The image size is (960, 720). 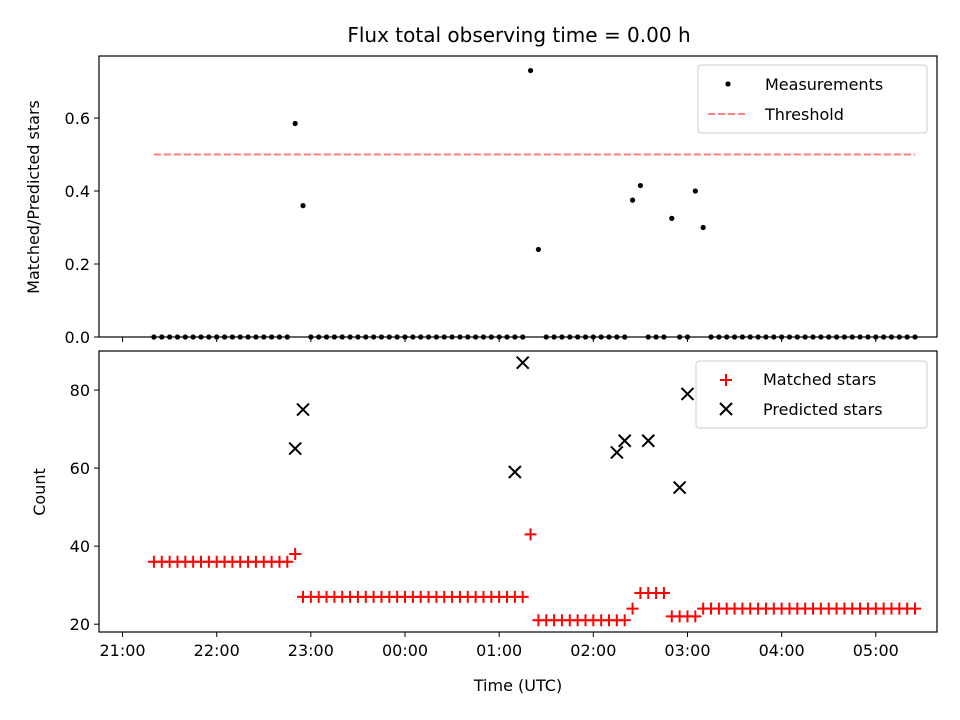 What do you see at coordinates (122, 650) in the screenshot?
I see `x-tick-label: 21:00` at bounding box center [122, 650].